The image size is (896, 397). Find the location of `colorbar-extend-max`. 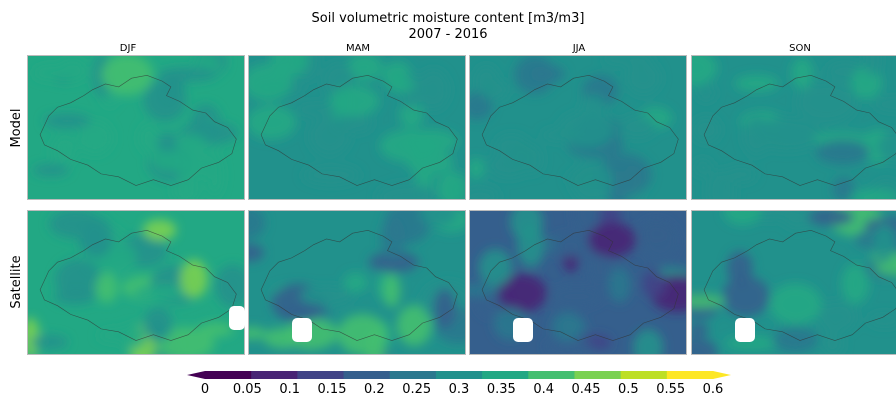

colorbar-extend-max is located at coordinates (722, 375).